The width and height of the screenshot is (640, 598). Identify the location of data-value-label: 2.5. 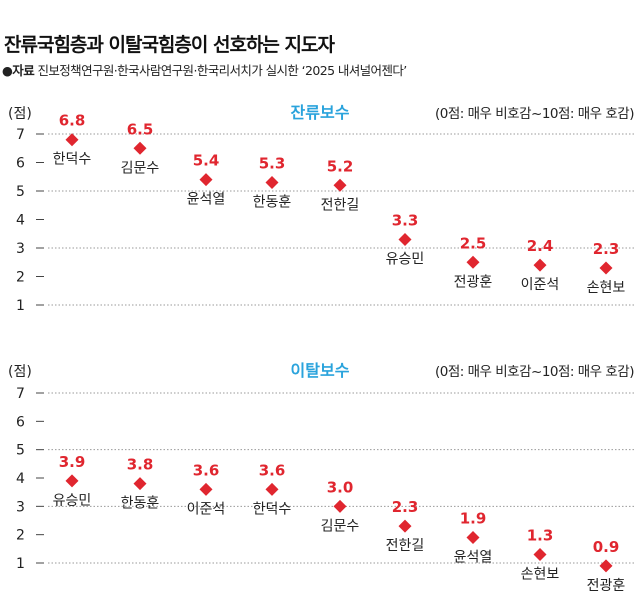
(473, 243).